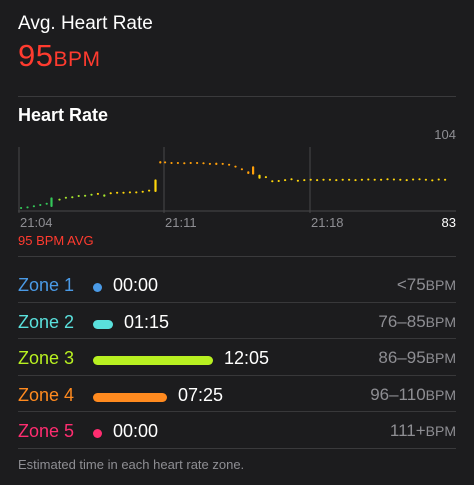 The image size is (474, 485). What do you see at coordinates (237, 448) in the screenshot?
I see `zones-bottom-divider` at bounding box center [237, 448].